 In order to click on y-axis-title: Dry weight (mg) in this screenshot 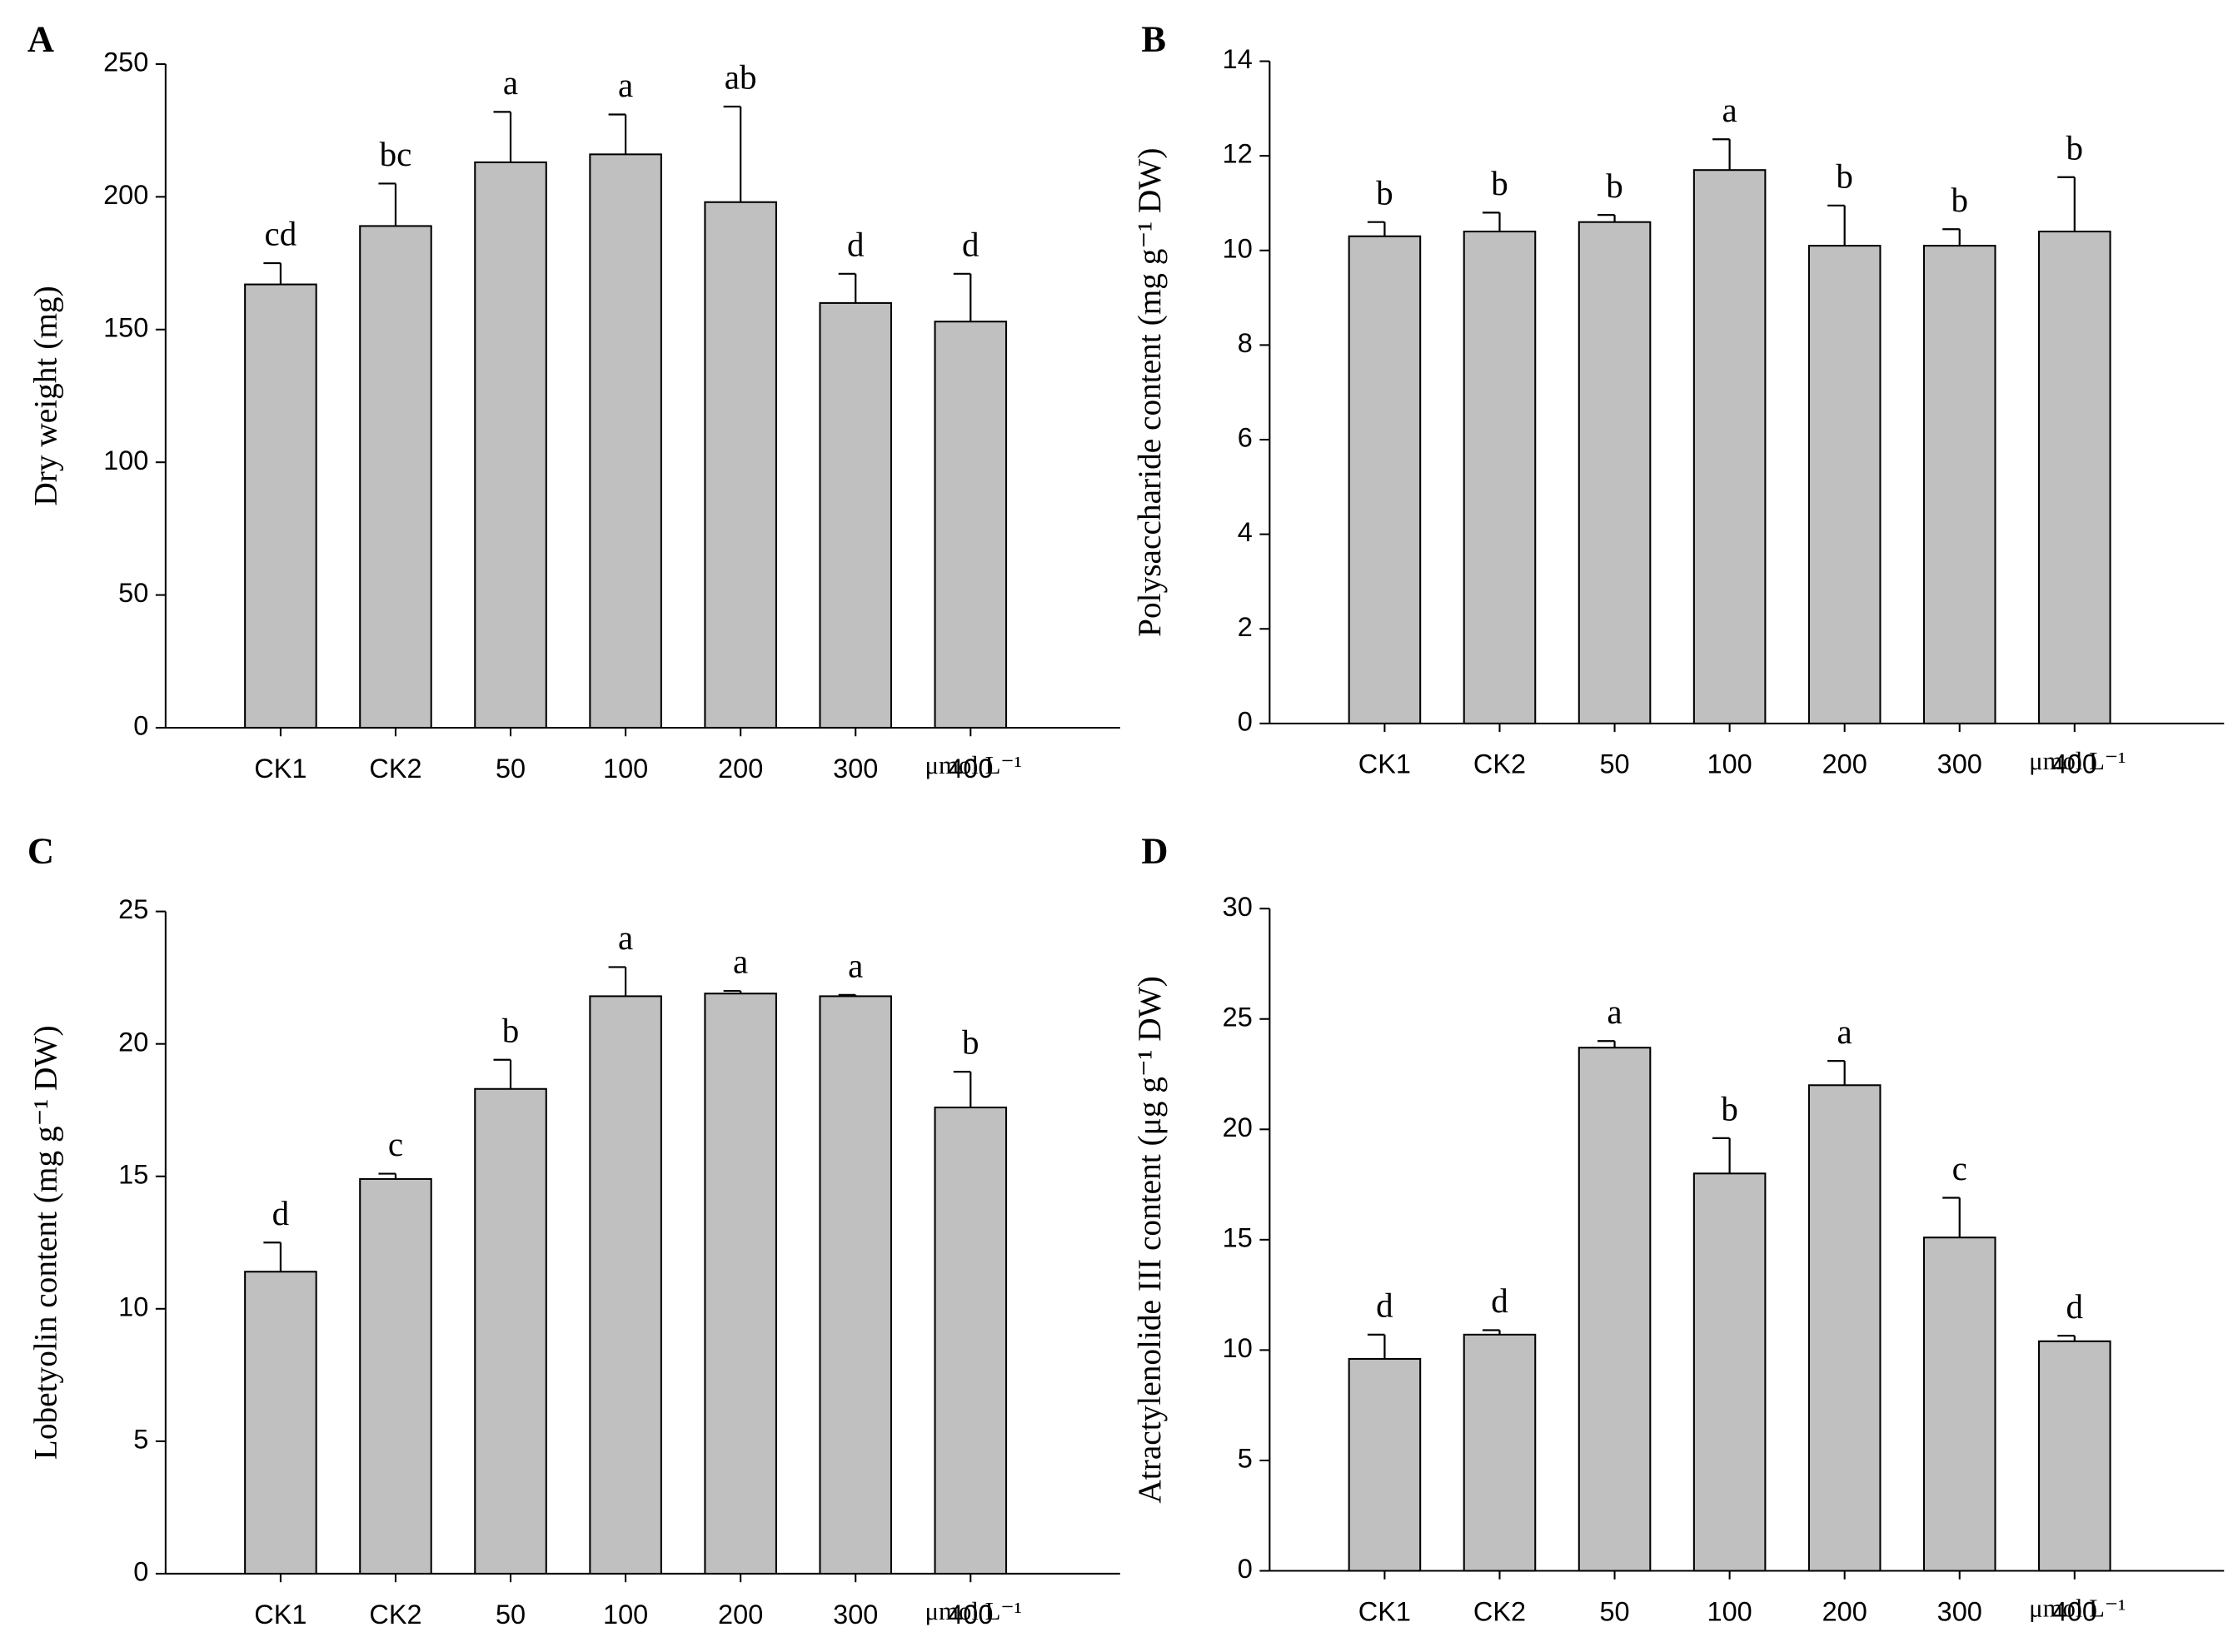, I will do `click(45, 395)`.